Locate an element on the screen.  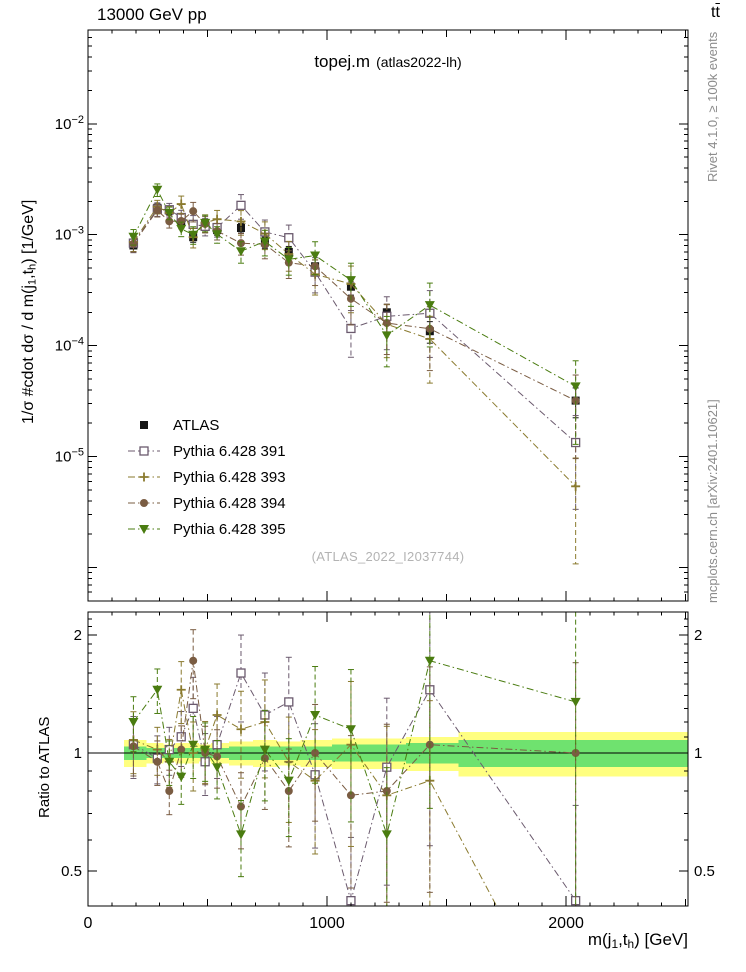
svg-text: 2000 is located at coordinates (566, 923).